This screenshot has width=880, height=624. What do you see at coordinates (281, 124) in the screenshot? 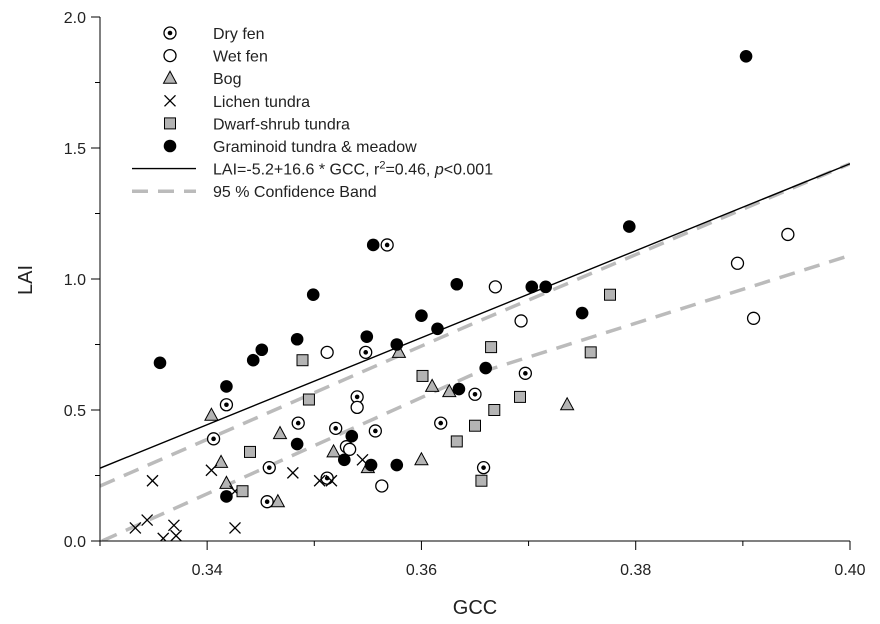
I see `legend-label: Dwarf-shrub tundra` at bounding box center [281, 124].